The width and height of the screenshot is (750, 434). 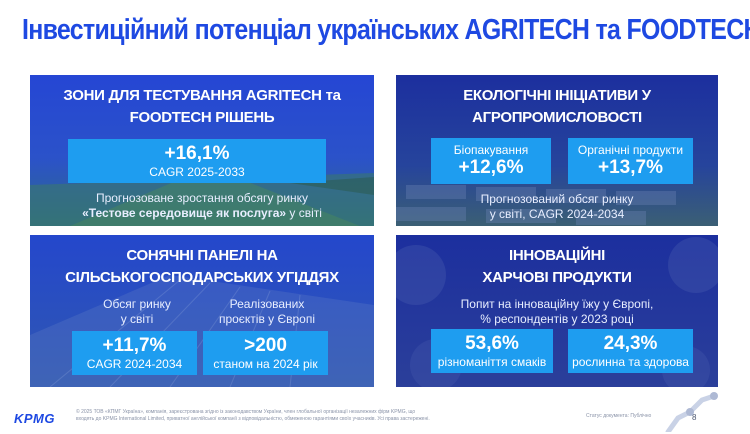 What do you see at coordinates (491, 167) in the screenshot?
I see `stat-value: +12,6%` at bounding box center [491, 167].